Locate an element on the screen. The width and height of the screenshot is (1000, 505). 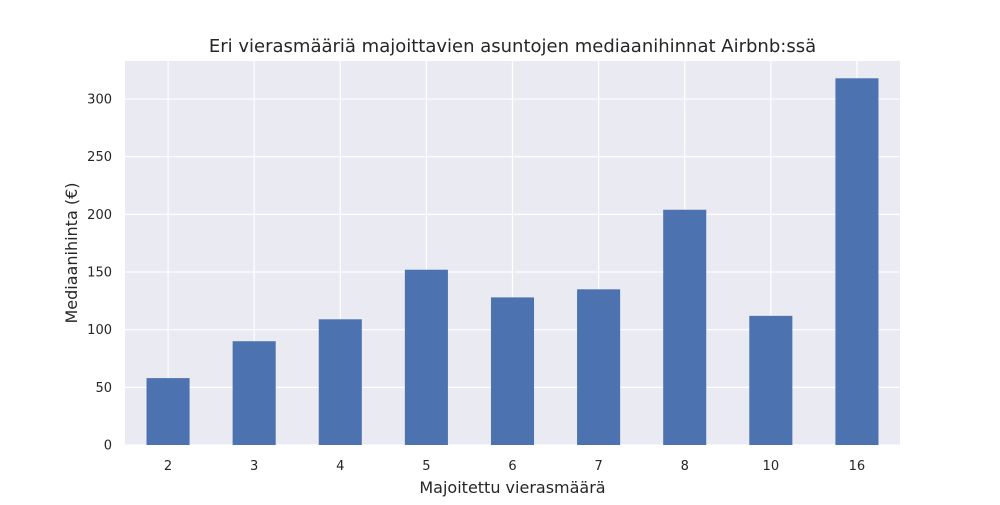
y-tick-label: 50 is located at coordinates (103, 388).